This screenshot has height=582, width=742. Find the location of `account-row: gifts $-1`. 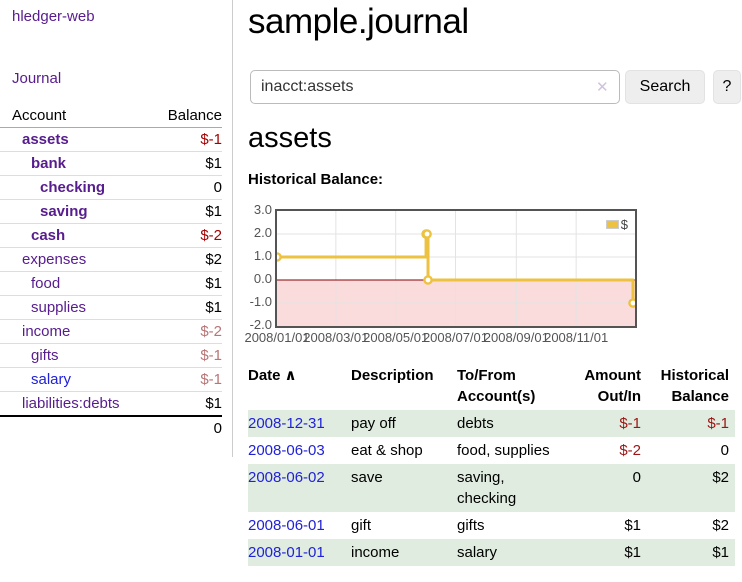

account-row: gifts $-1 is located at coordinates (111, 355).